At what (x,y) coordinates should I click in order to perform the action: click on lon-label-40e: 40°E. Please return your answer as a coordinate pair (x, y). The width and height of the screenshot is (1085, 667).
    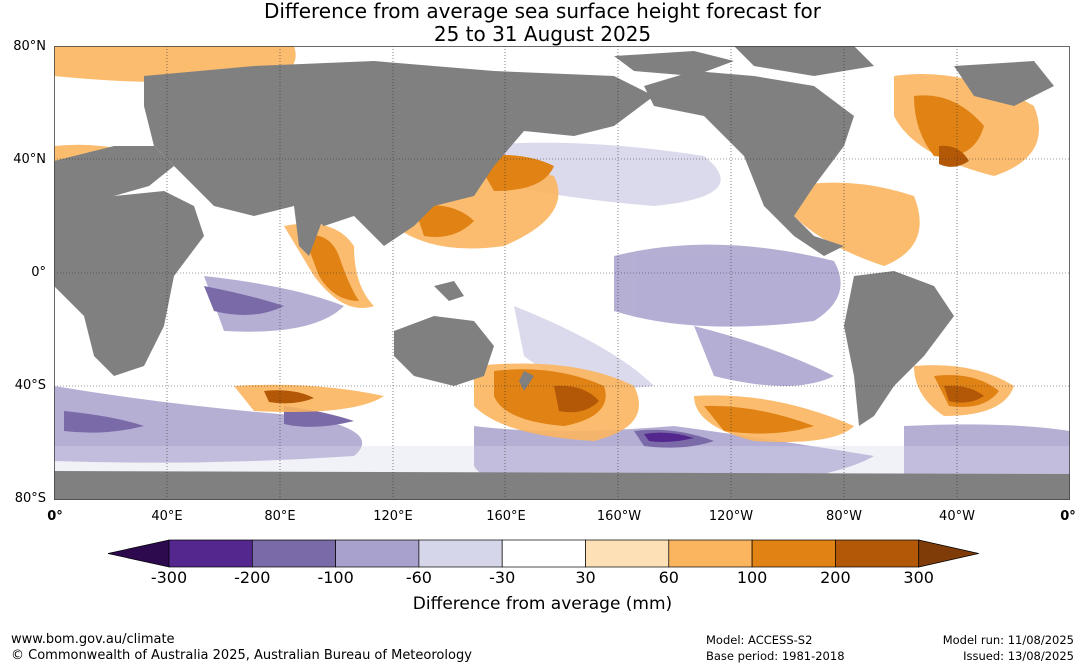
    Looking at the image, I should click on (167, 516).